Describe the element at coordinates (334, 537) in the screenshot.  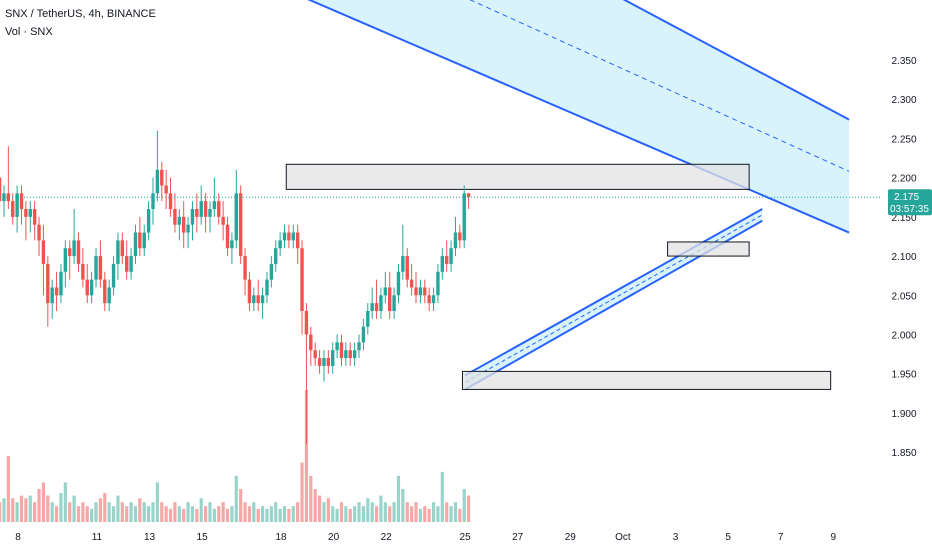
I see `x-tick-label: 20` at that location.